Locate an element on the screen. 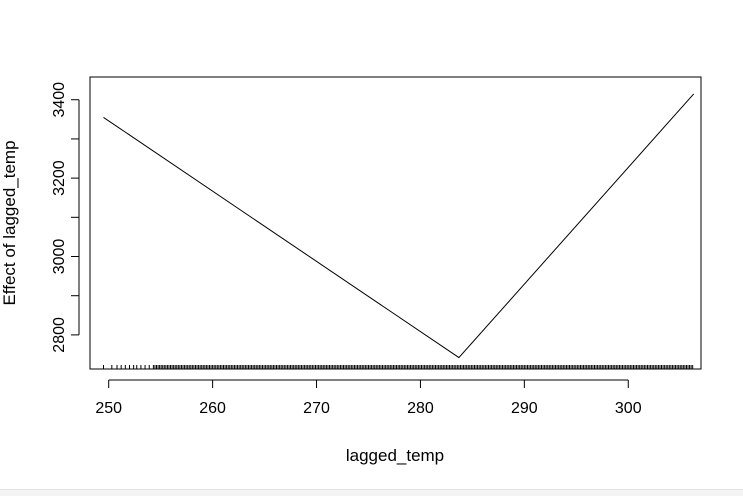 The height and width of the screenshot is (496, 743). y-axis-title: Effect of lagged_temp is located at coordinates (9, 222).